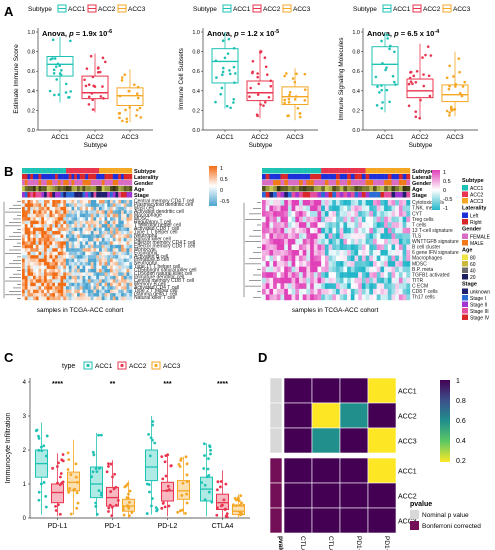 The image size is (495, 550). Describe the element at coordinates (465, 317) in the screenshot. I see `legend-swatch` at that location.